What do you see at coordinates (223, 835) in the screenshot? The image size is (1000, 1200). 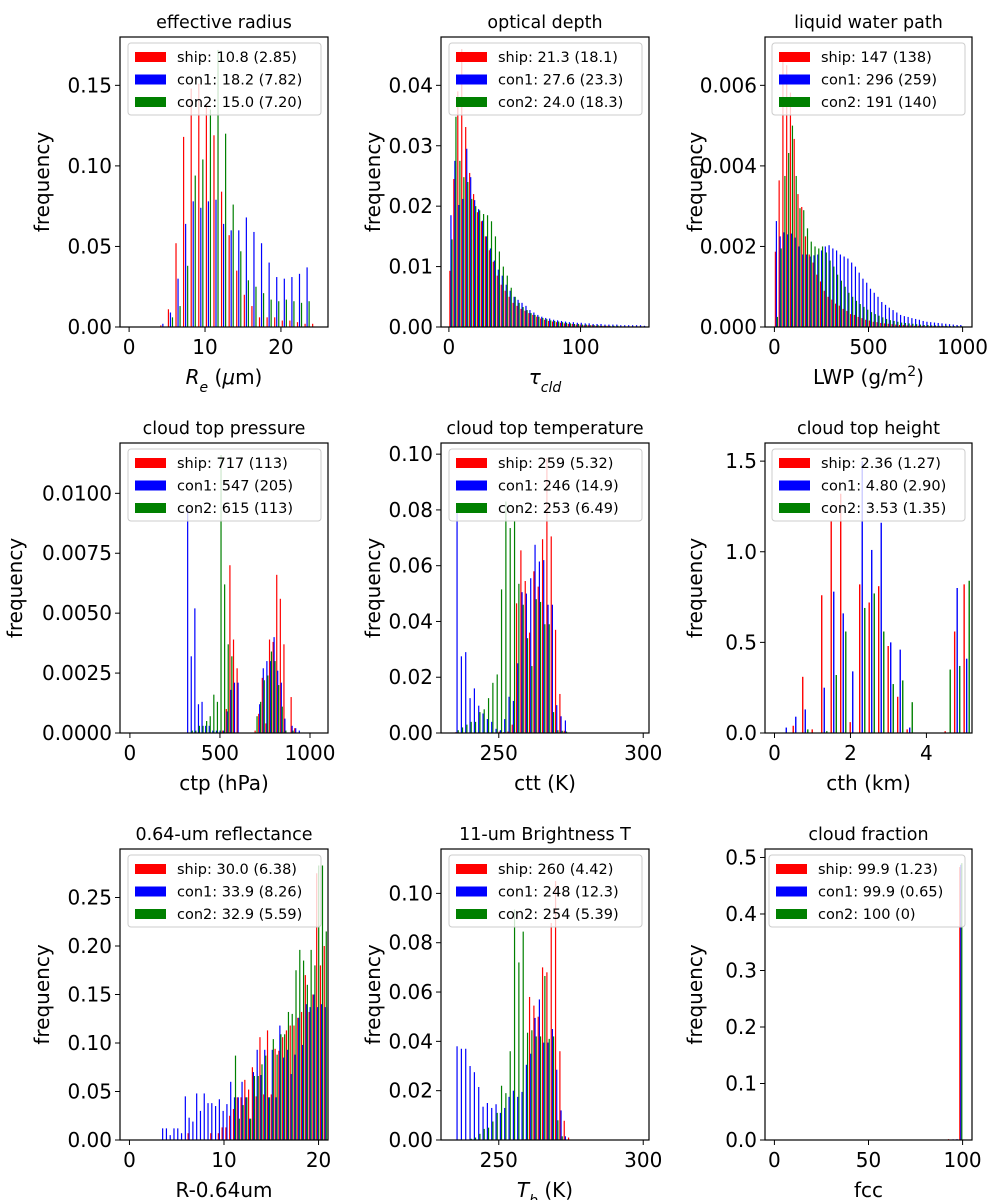 I see `subplot-title: 0.64-um reflectance` at bounding box center [223, 835].